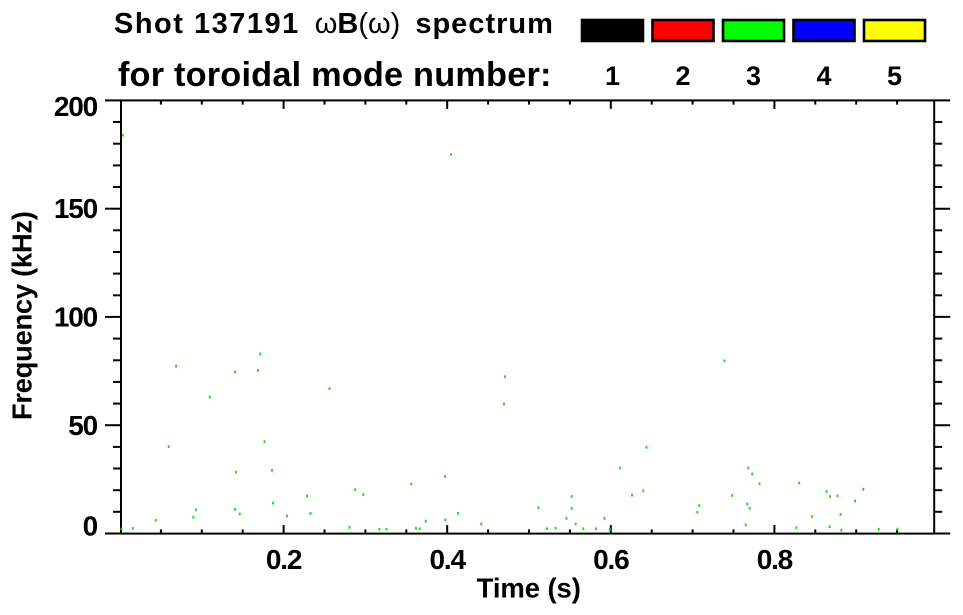  Describe the element at coordinates (82, 425) in the screenshot. I see `svg-text: 50` at that location.